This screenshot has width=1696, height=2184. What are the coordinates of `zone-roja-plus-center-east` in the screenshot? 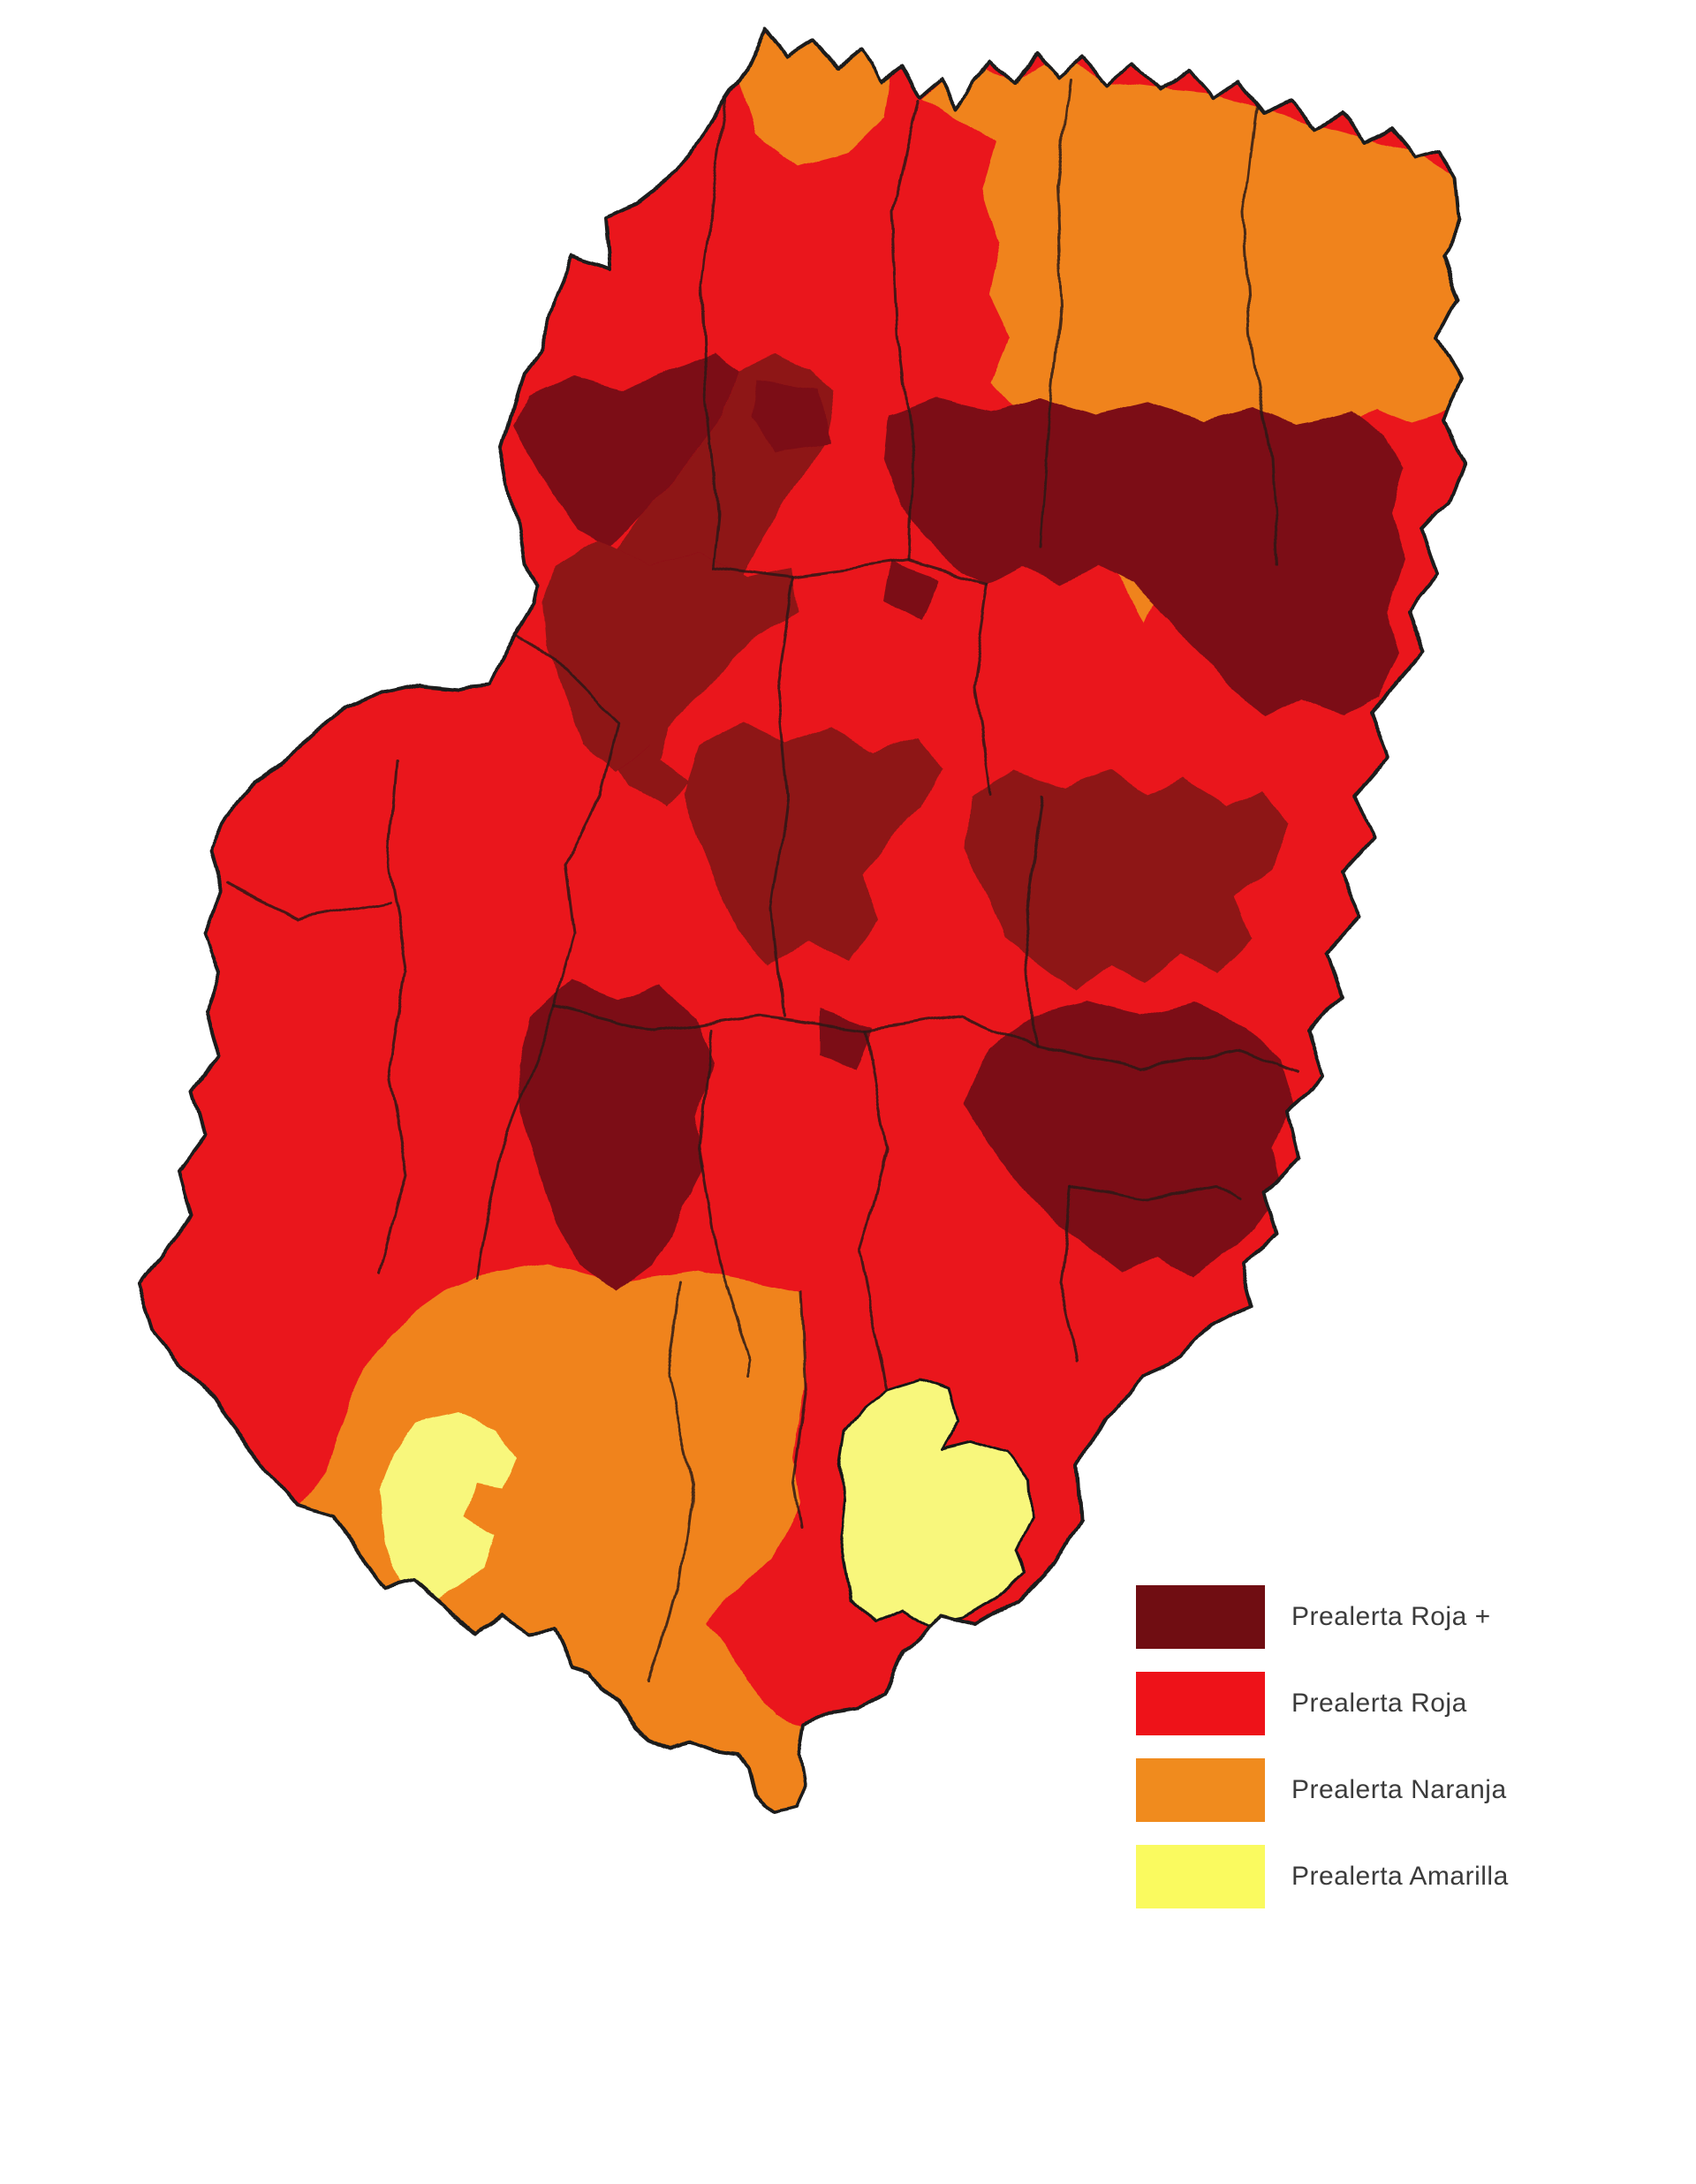 It's located at (1127, 880).